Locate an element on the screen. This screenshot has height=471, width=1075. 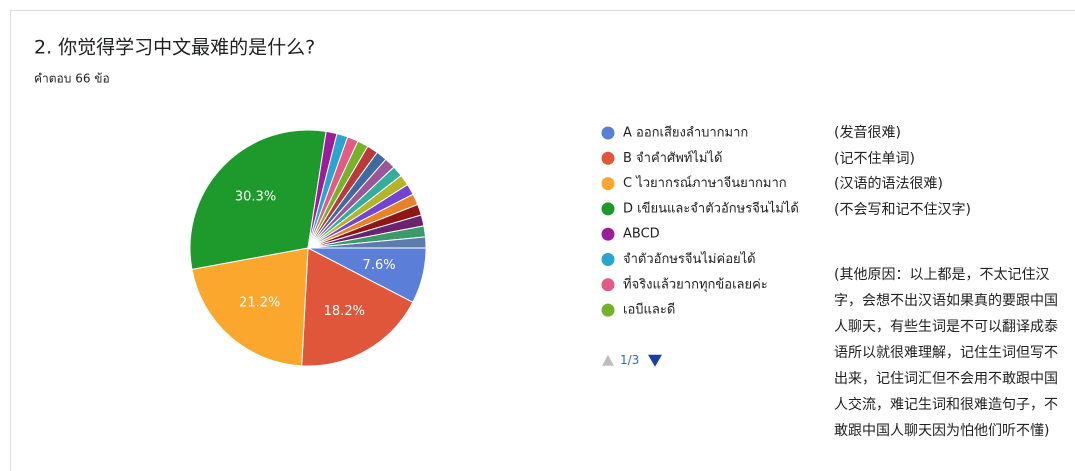
legend-label: A ออกเสียงลำบากมาก is located at coordinates (685, 133).